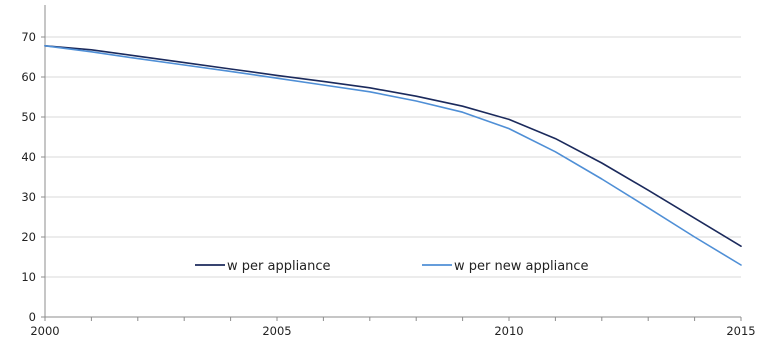 The width and height of the screenshot is (758, 341). What do you see at coordinates (28, 237) in the screenshot?
I see `y-tick-label: 20` at bounding box center [28, 237].